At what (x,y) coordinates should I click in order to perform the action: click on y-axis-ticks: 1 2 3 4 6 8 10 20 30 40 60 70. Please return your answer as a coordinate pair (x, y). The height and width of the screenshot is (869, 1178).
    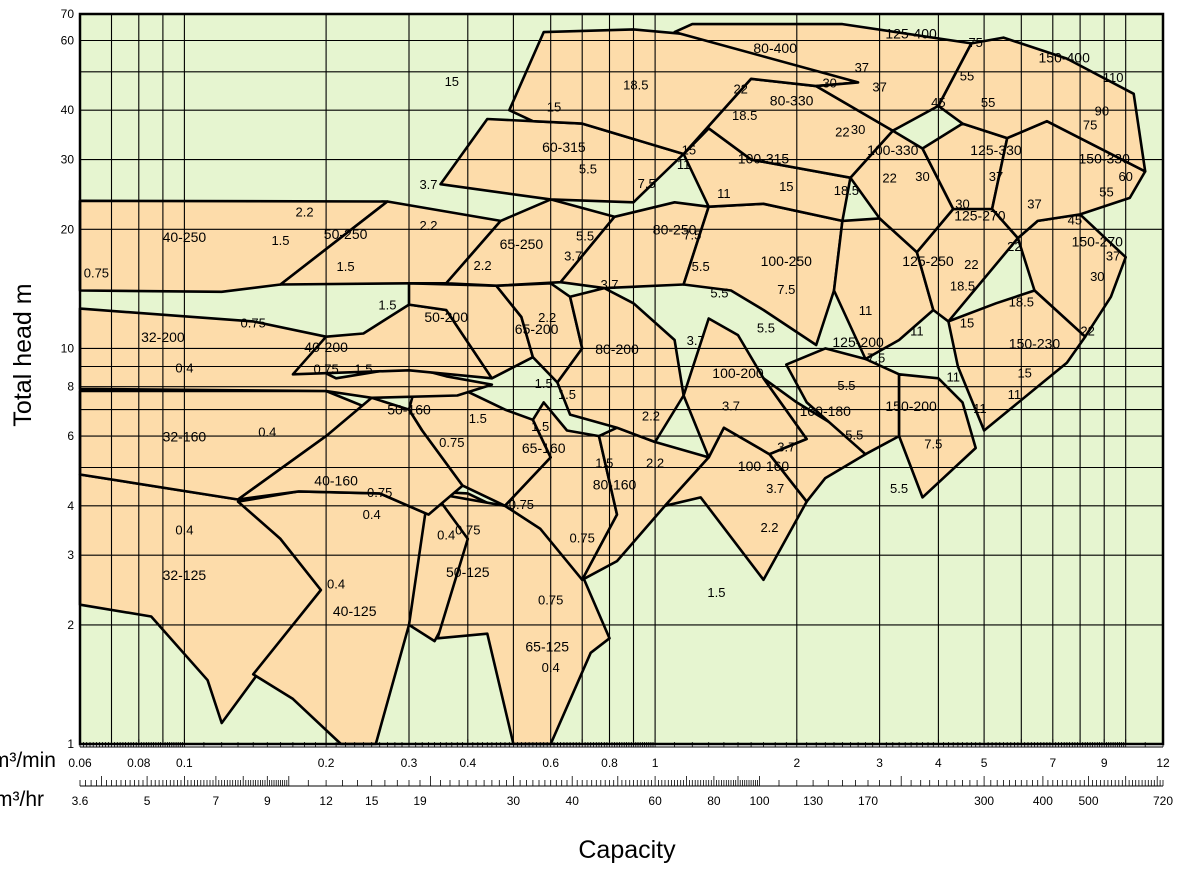
    Looking at the image, I should click on (68, 379).